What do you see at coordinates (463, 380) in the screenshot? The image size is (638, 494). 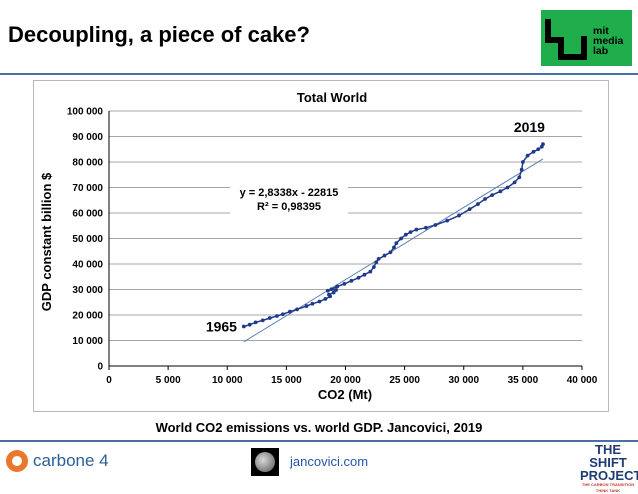 I see `x-tick-label: 30 000` at bounding box center [463, 380].